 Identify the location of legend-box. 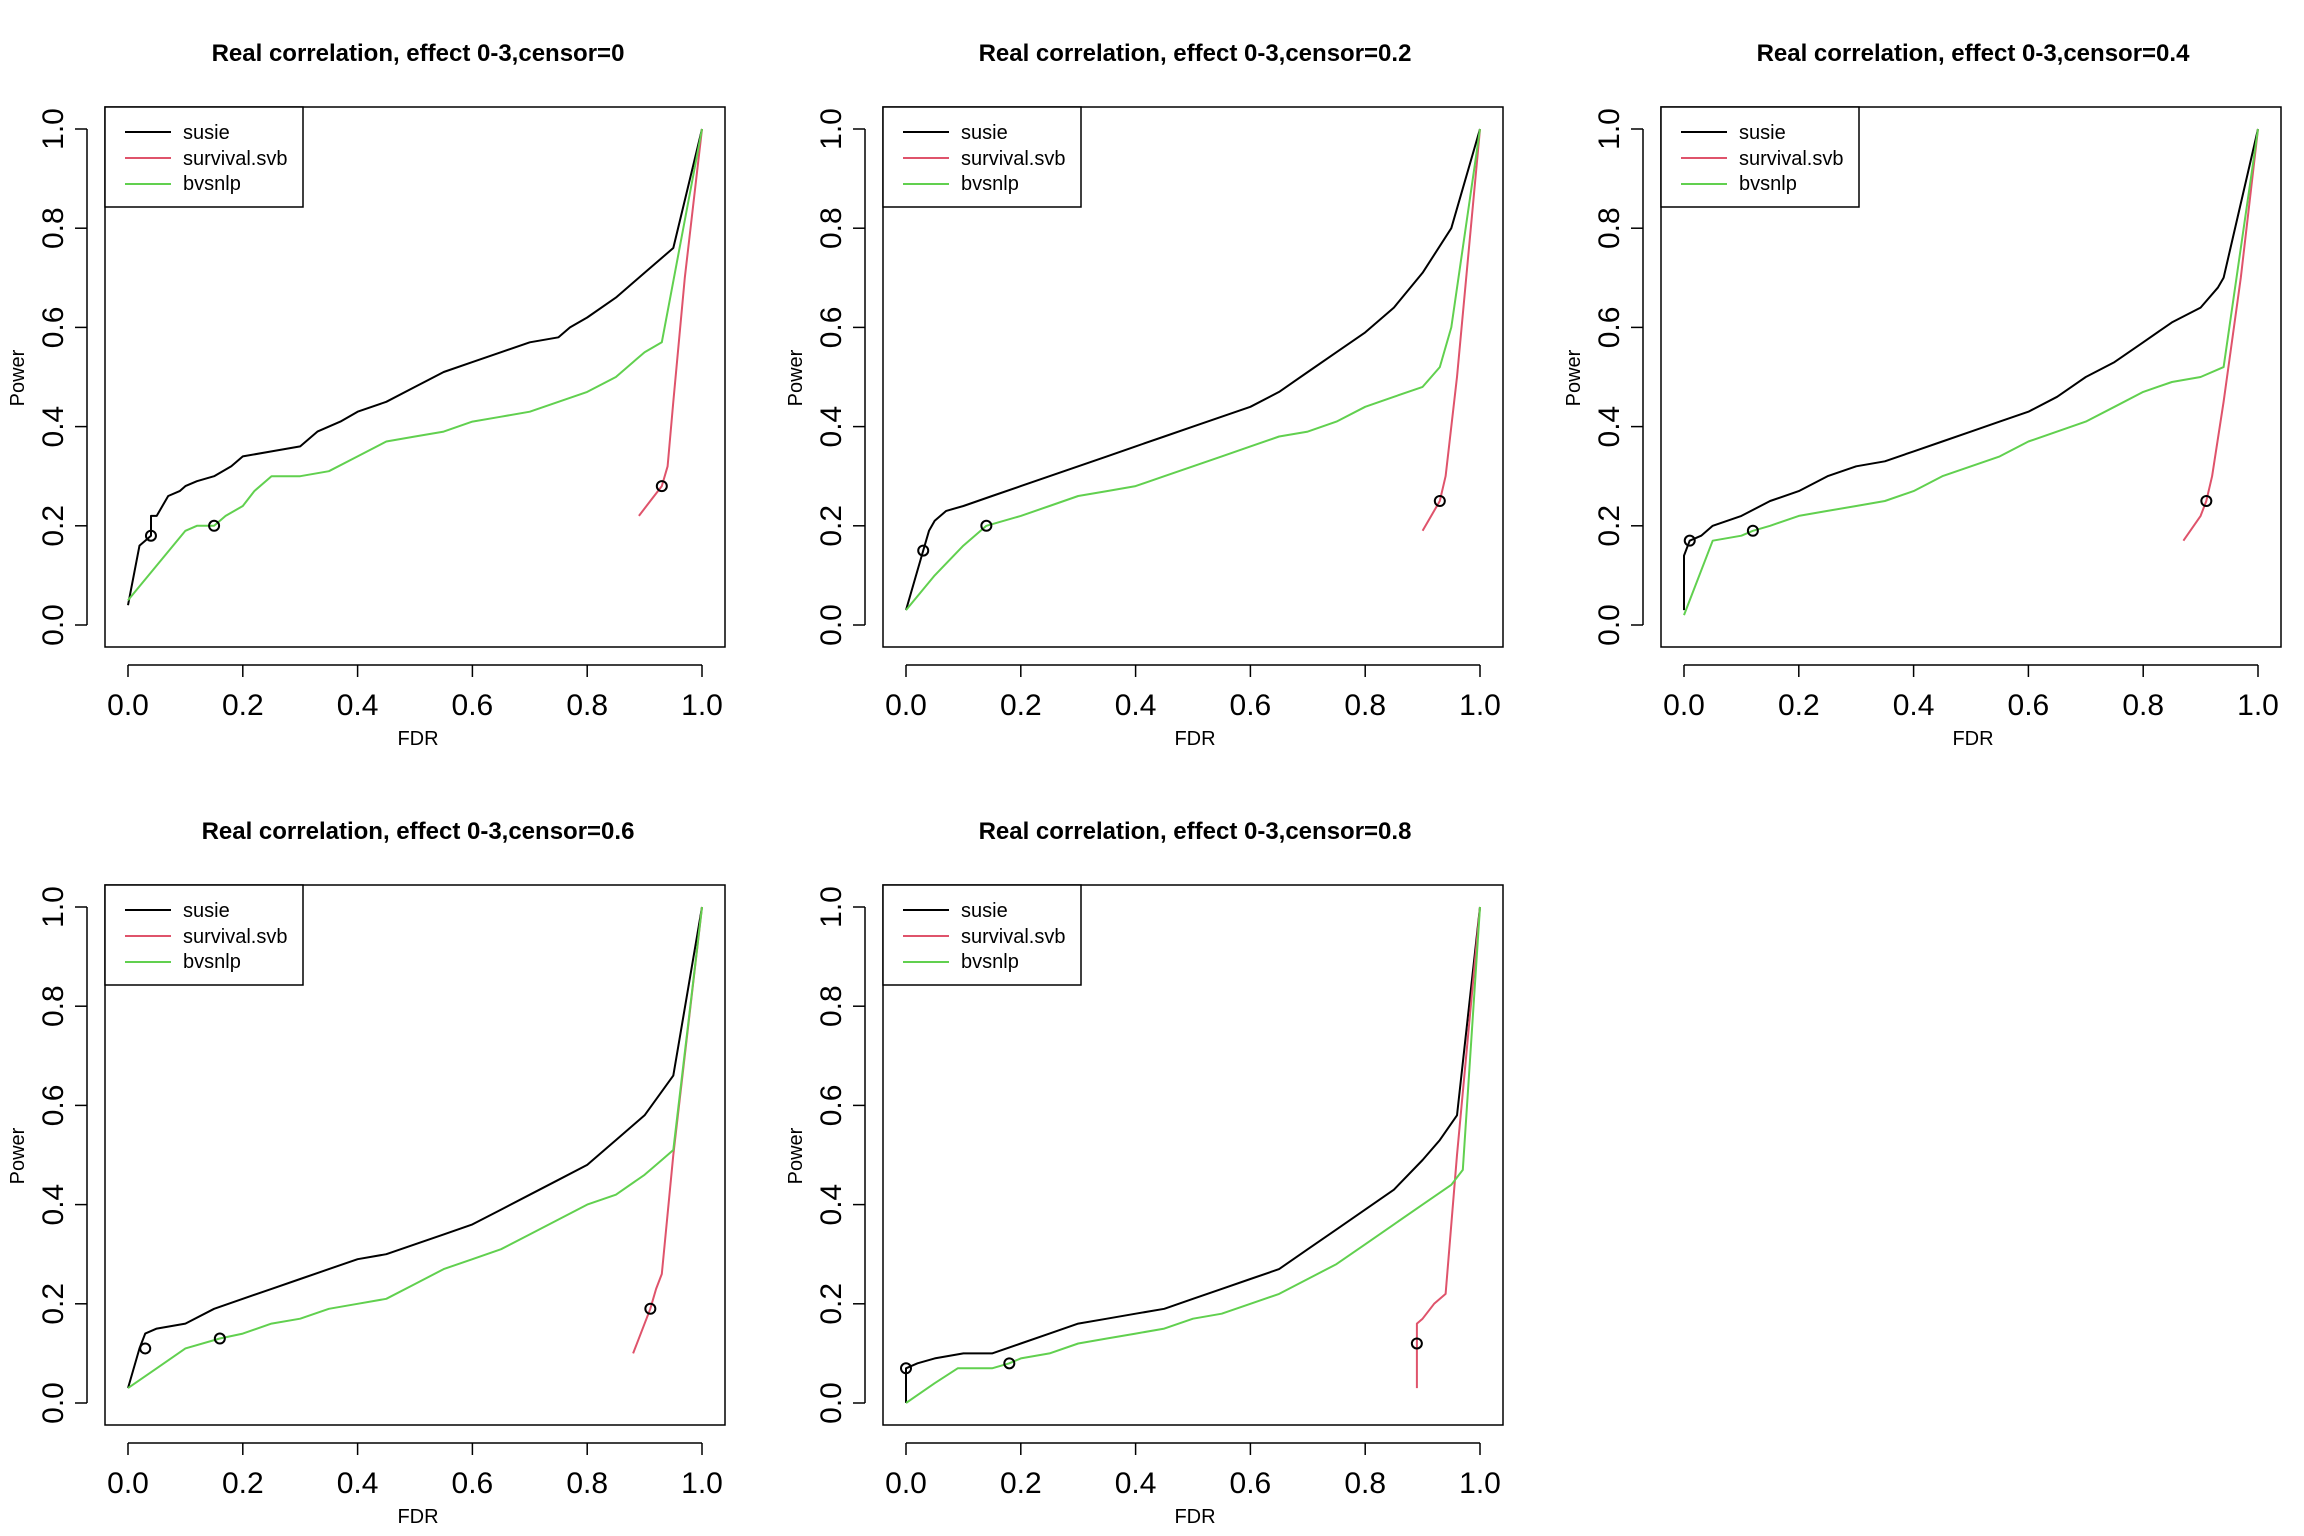
(1760, 157).